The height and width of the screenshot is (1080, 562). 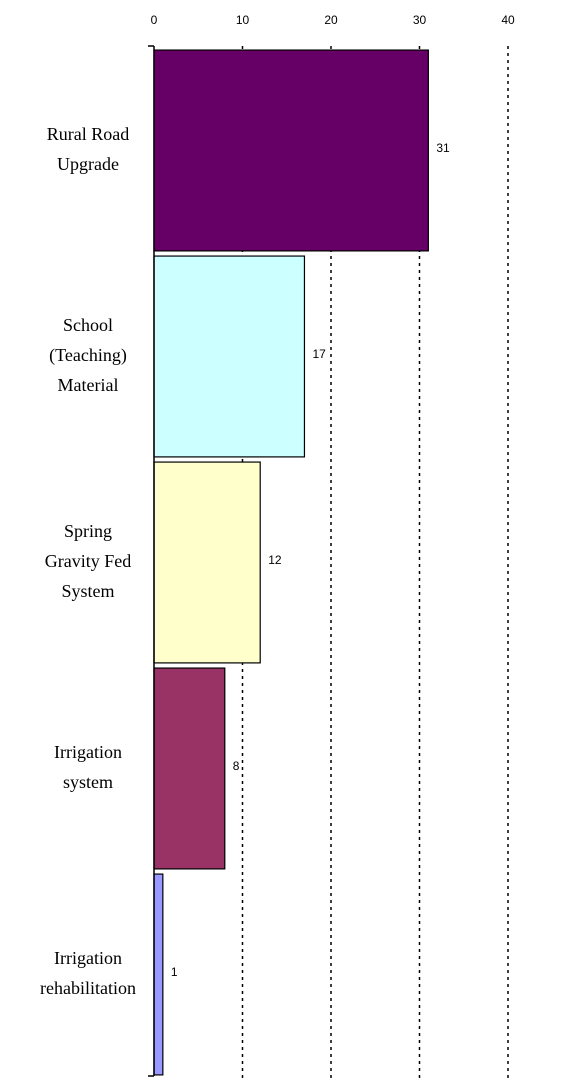 What do you see at coordinates (88, 767) in the screenshot?
I see `category-label: Irrigation system` at bounding box center [88, 767].